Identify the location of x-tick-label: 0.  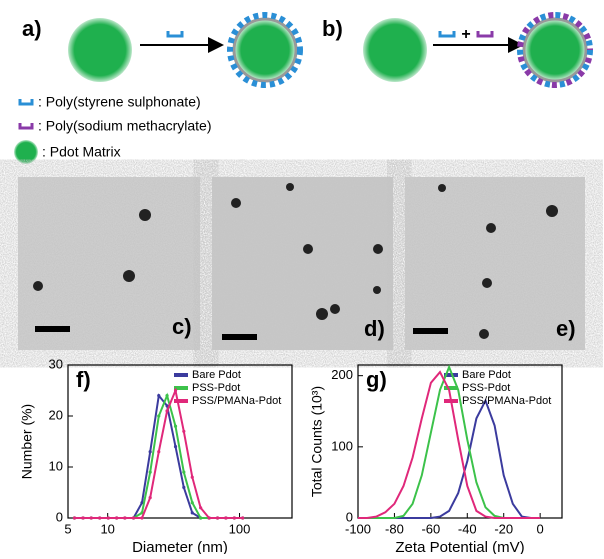
(540, 528).